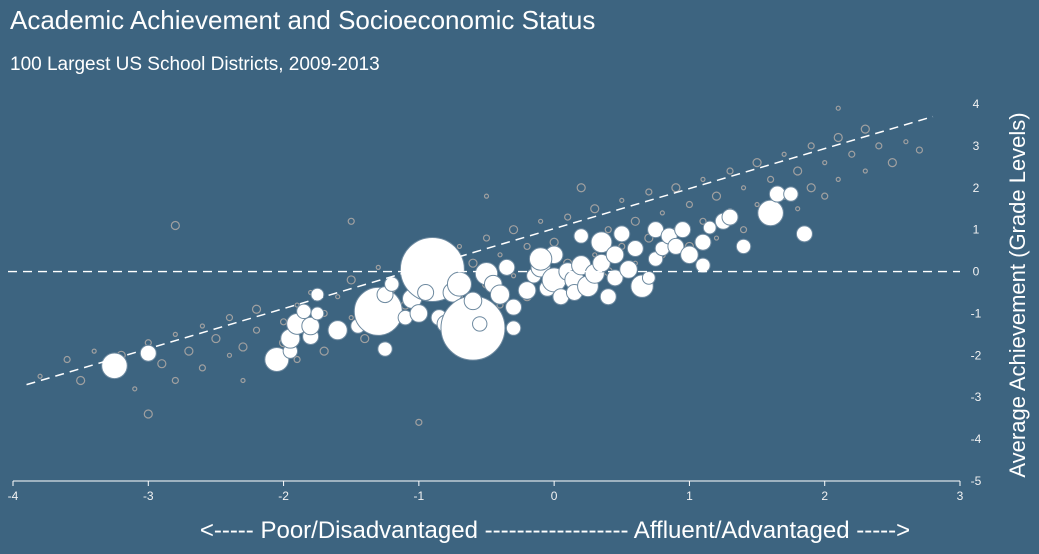  What do you see at coordinates (148, 496) in the screenshot?
I see `x-tick-label: -3` at bounding box center [148, 496].